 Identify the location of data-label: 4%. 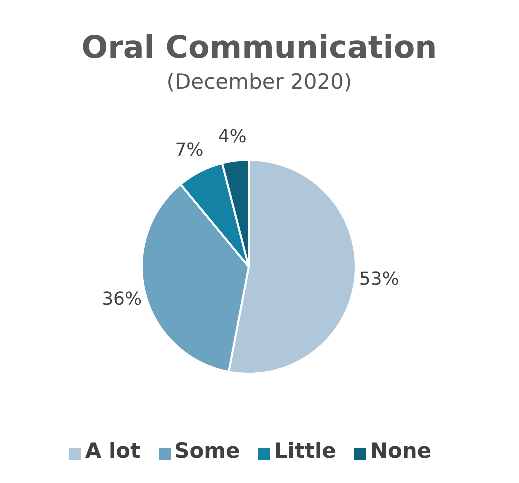
(232, 137).